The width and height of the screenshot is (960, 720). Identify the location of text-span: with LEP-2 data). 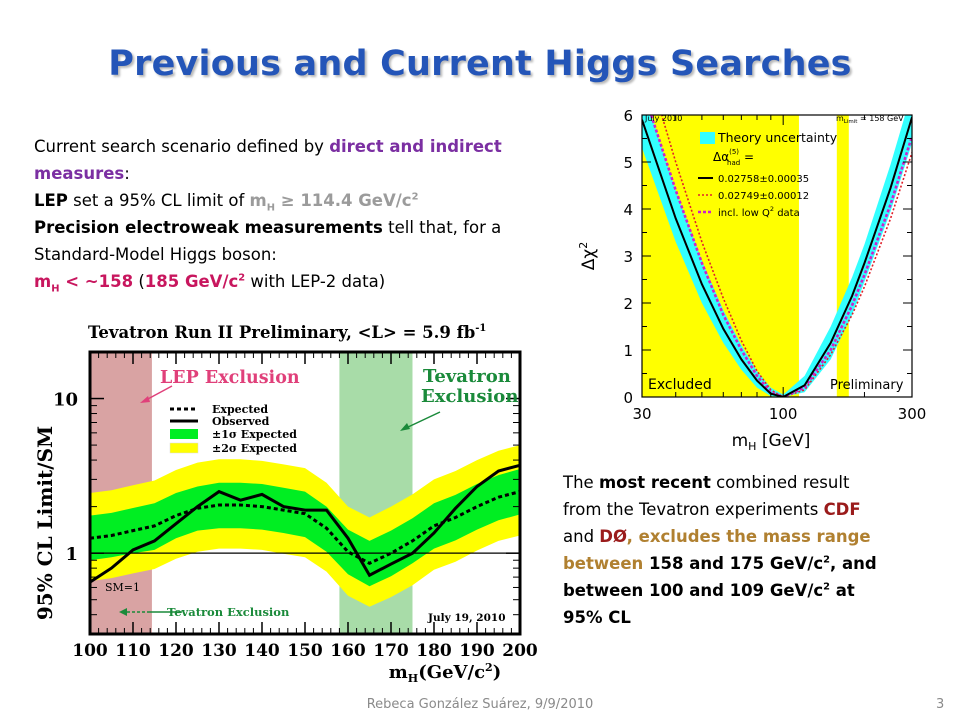
(315, 281).